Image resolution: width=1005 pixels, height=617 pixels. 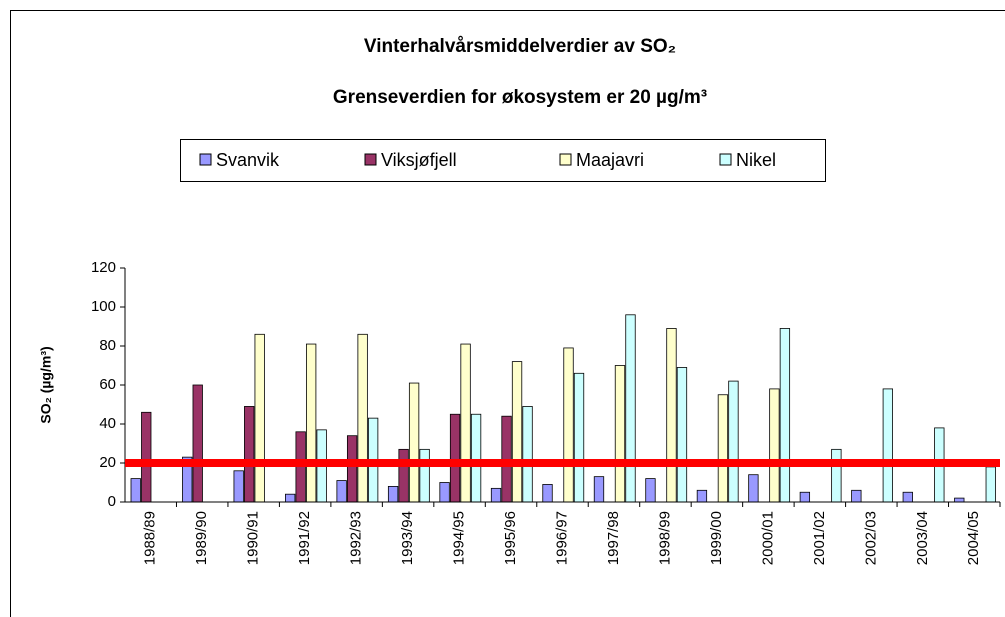 I want to click on y-tick-label: 0, so click(x=112, y=501).